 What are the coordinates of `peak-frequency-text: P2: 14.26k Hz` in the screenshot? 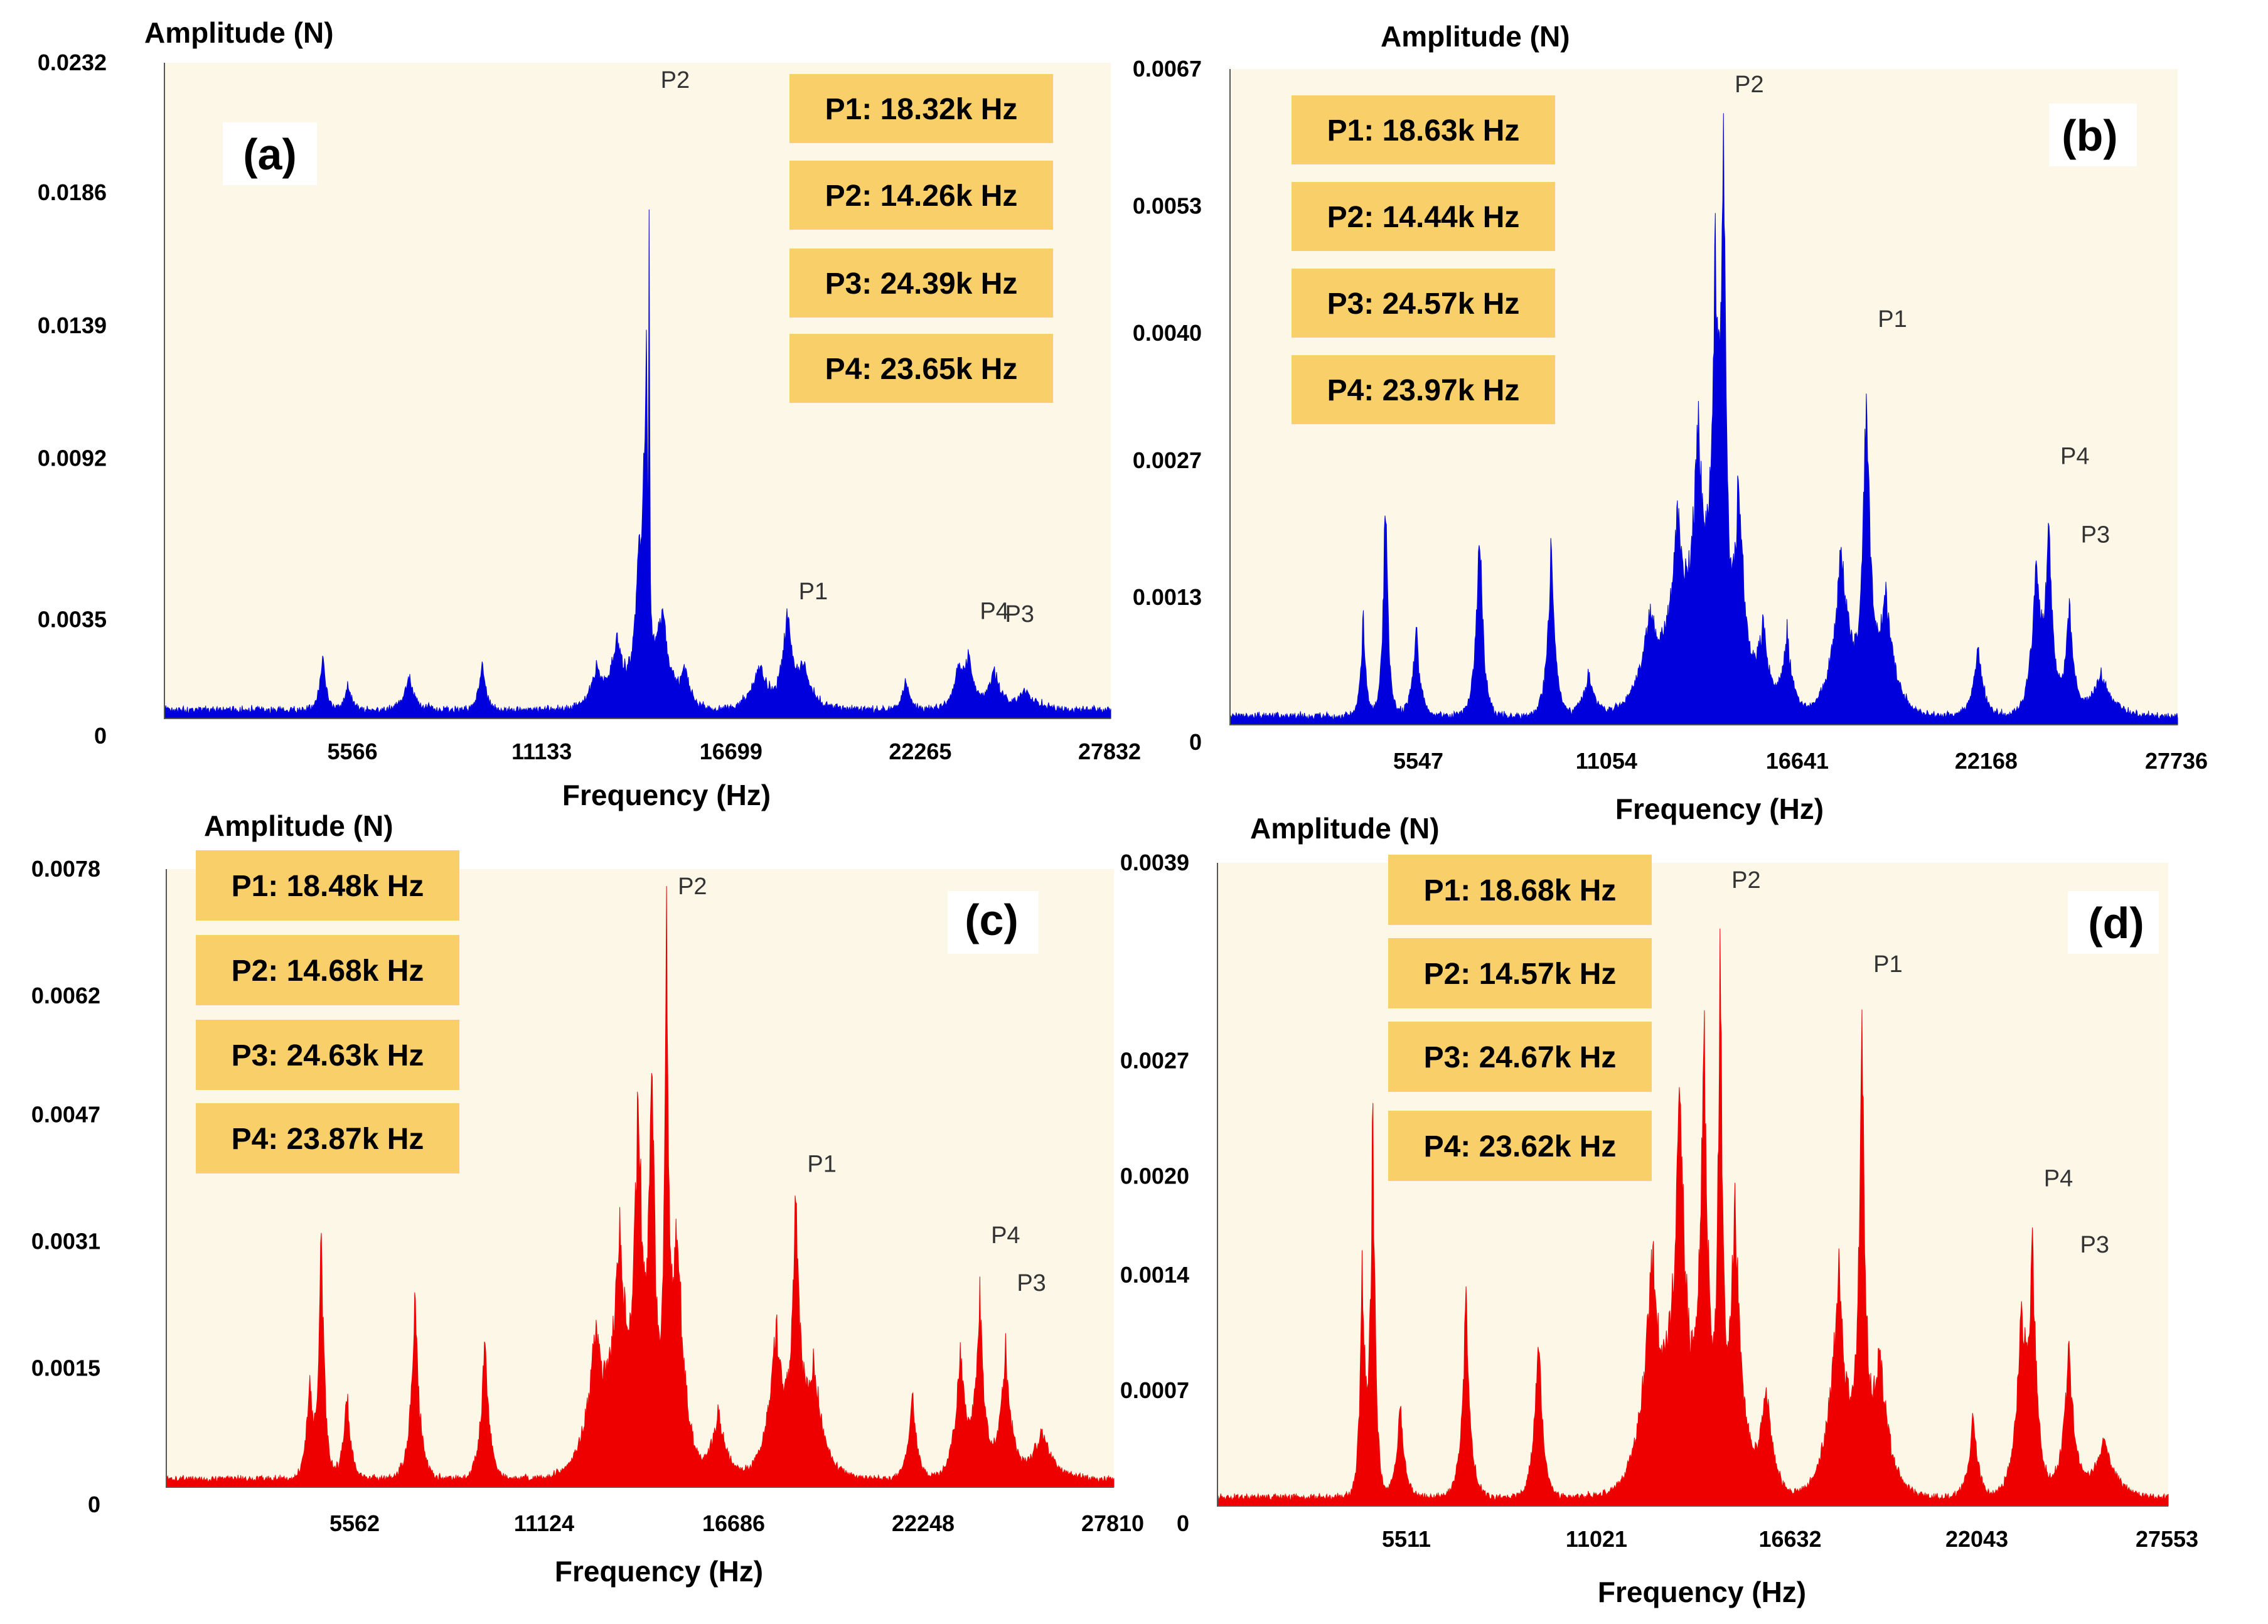 It's located at (921, 196).